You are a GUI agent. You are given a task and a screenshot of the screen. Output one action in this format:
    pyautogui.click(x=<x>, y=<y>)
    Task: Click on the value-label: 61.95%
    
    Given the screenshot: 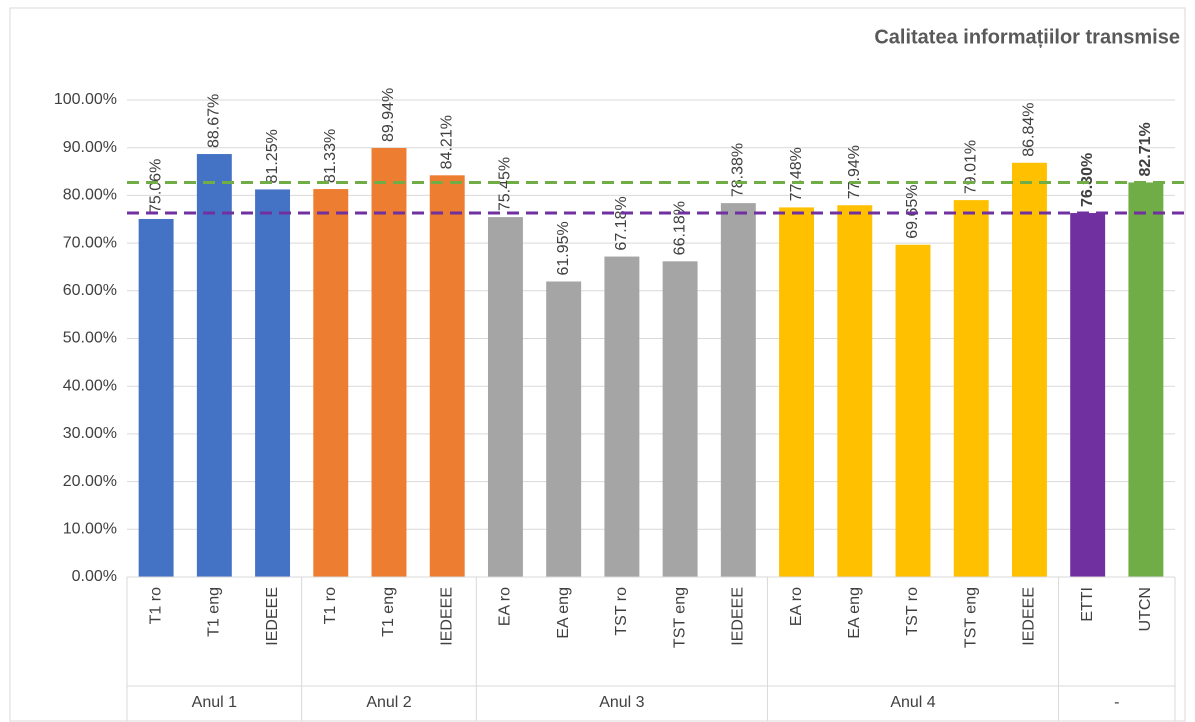 What is the action you would take?
    pyautogui.click(x=563, y=248)
    